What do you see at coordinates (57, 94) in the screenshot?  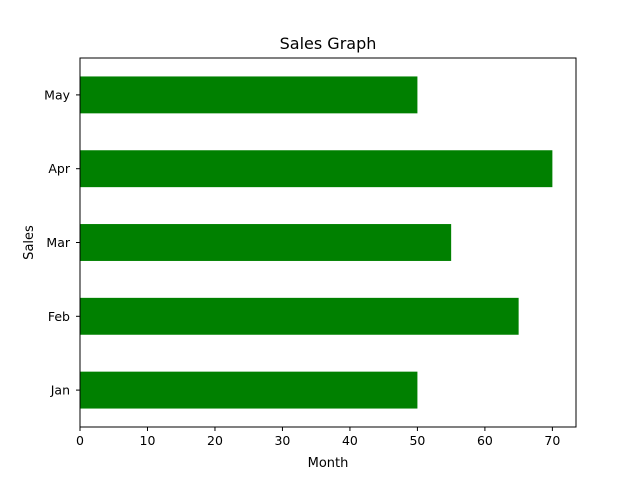 I see `y-tick-label: May` at bounding box center [57, 94].